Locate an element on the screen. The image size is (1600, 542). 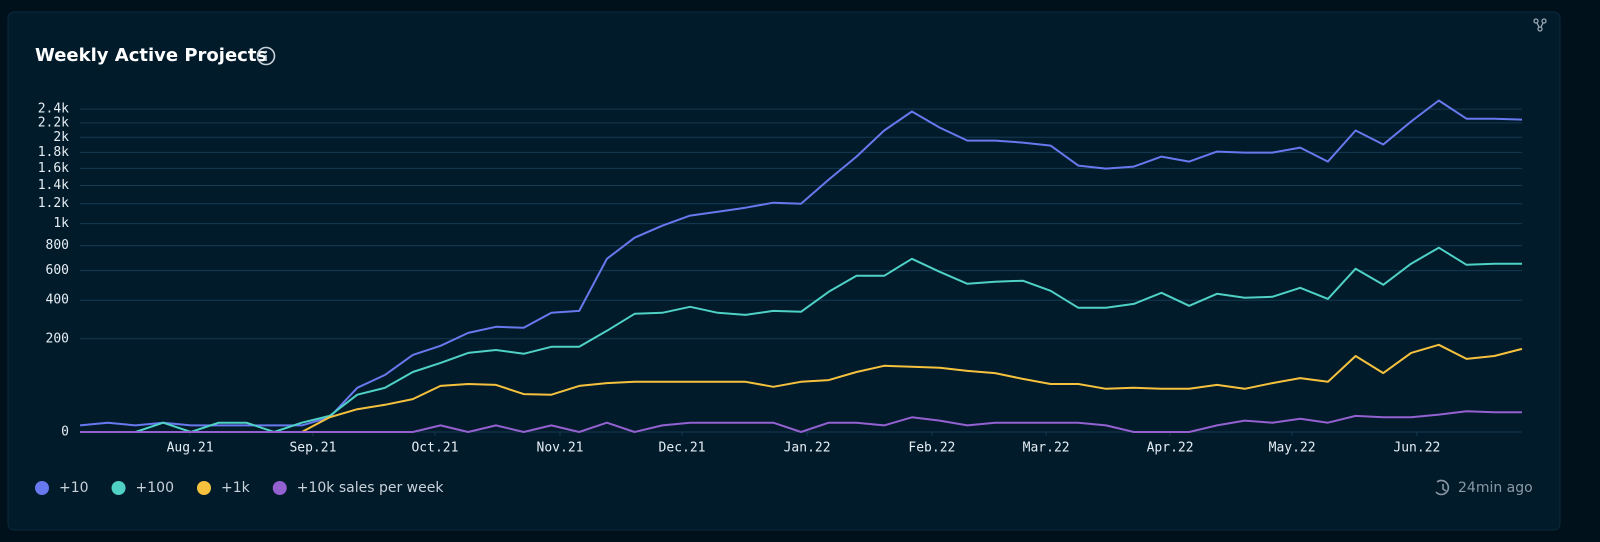
legend-item: +100 is located at coordinates (142, 488).